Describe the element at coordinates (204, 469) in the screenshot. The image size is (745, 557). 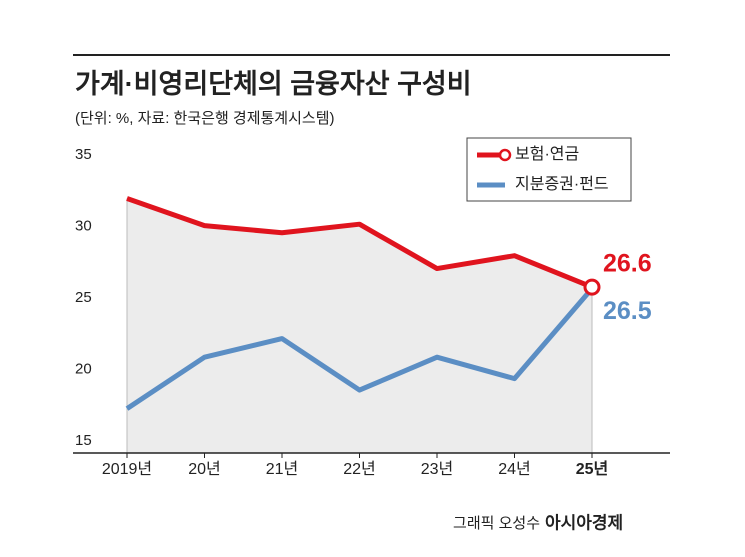
I see `x-tick-label: 20년` at that location.